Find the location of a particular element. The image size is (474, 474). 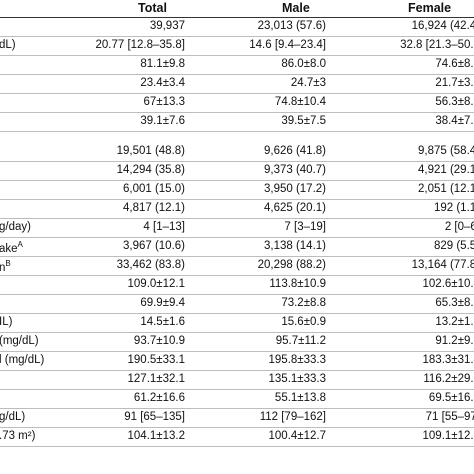

cell-total: 14,294 (35.8) is located at coordinates (150, 170).